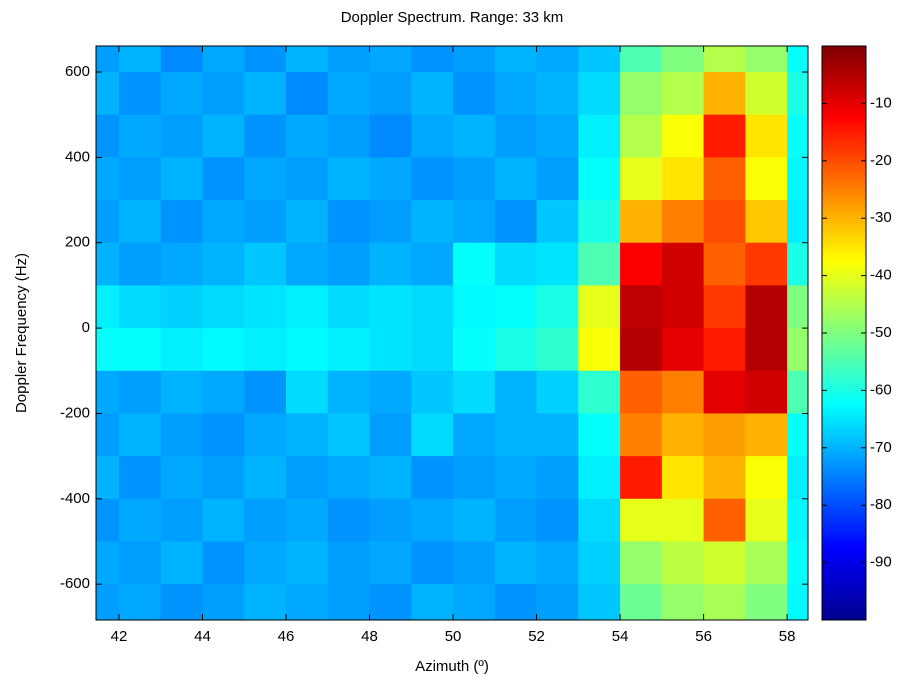  Describe the element at coordinates (202, 636) in the screenshot. I see `x-tick-label: 44` at that location.